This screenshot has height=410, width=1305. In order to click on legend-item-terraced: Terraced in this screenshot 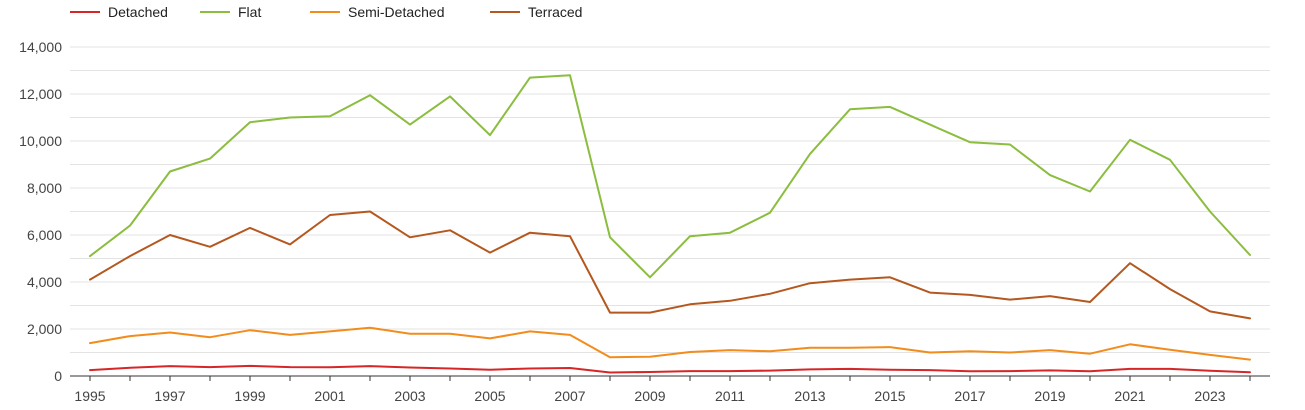, I will do `click(536, 12)`.